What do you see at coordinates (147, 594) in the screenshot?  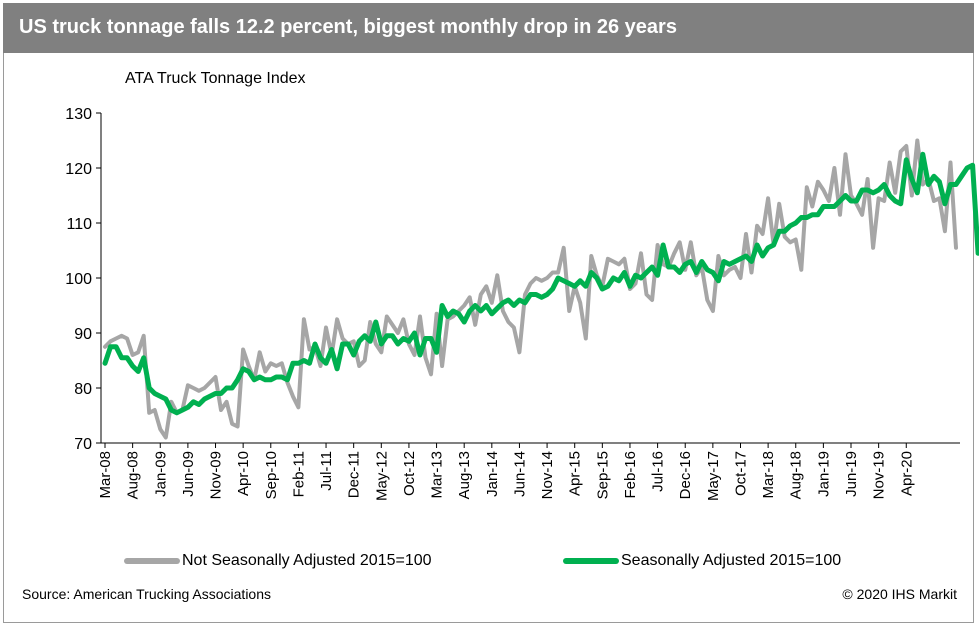 I see `source-note: Source: American Trucking Associations` at bounding box center [147, 594].